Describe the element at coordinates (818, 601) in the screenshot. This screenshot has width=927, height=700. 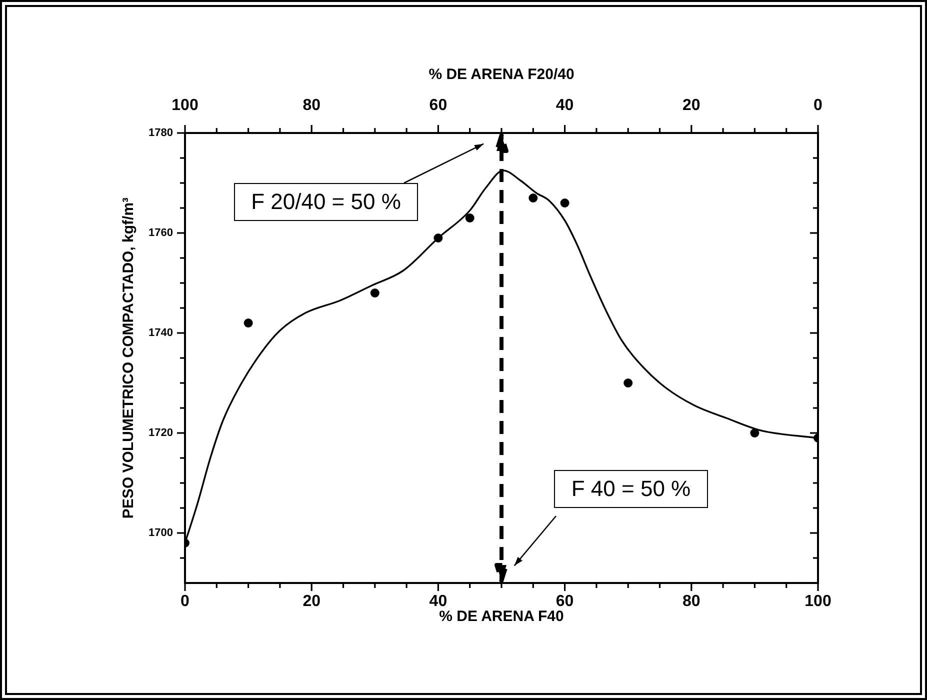
I see `x-tick-label: 100` at that location.